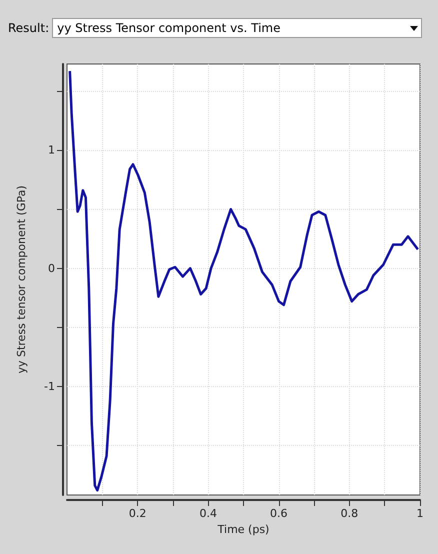 This screenshot has height=554, width=438. I want to click on x-tick-label: 0.2, so click(137, 513).